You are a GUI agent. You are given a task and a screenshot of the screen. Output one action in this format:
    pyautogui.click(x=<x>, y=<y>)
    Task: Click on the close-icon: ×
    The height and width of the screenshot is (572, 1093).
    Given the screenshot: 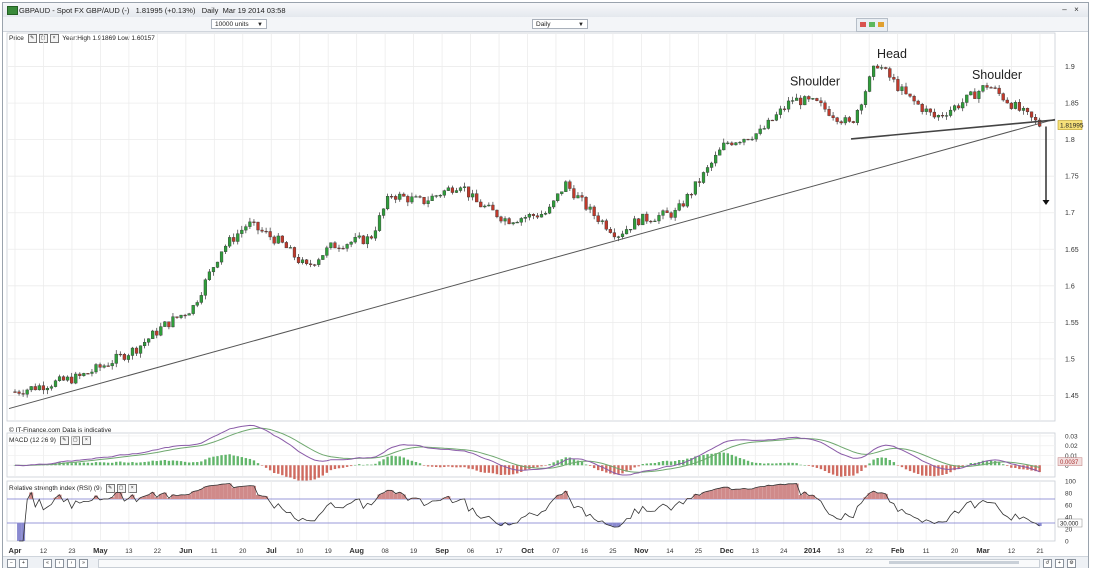 What is the action you would take?
    pyautogui.click(x=1076, y=9)
    